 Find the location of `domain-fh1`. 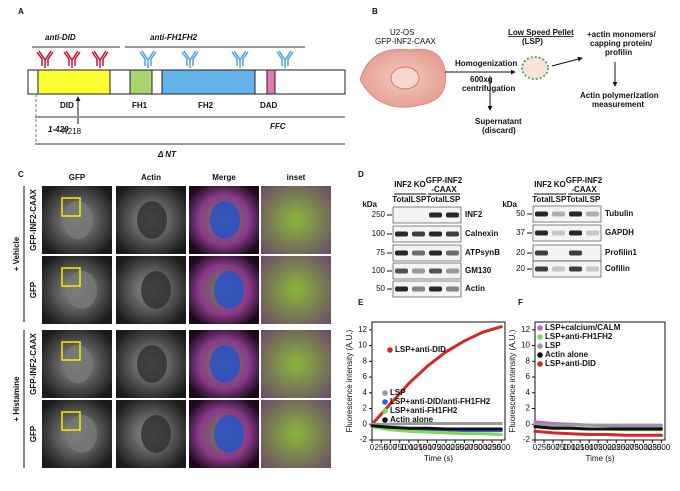

domain-fh1 is located at coordinates (141, 82).